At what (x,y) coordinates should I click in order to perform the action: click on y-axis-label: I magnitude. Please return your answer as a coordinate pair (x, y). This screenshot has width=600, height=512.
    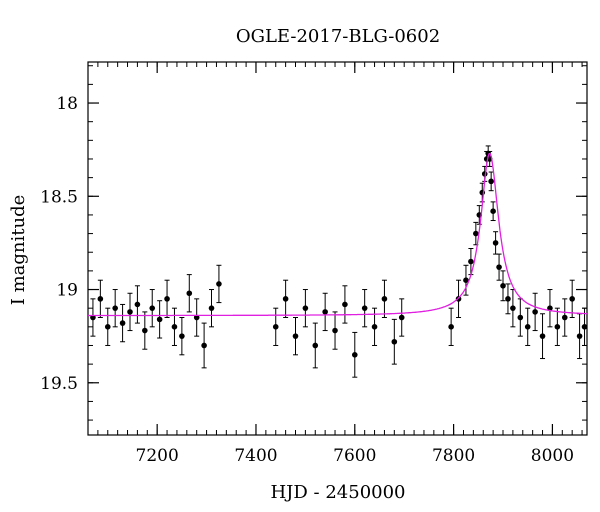
    Looking at the image, I should click on (18, 250).